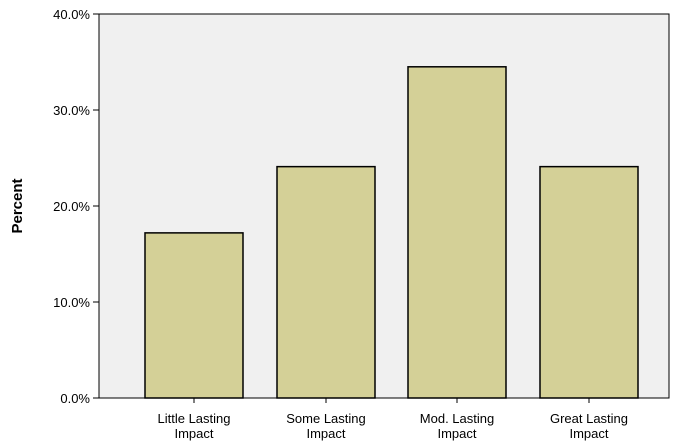 The image size is (676, 446). What do you see at coordinates (71, 302) in the screenshot?
I see `y-tick-label: 10.0%` at bounding box center [71, 302].